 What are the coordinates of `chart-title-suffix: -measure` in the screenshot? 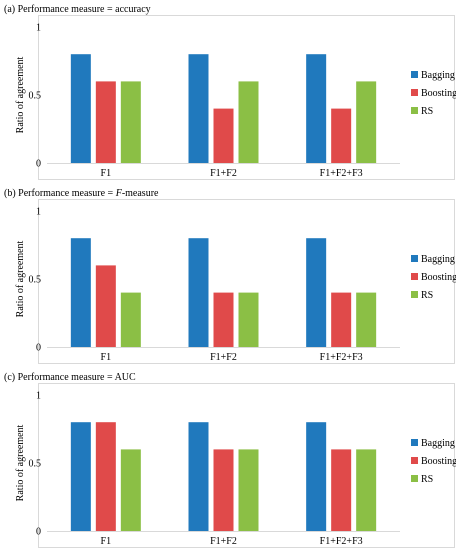 It's located at (140, 193).